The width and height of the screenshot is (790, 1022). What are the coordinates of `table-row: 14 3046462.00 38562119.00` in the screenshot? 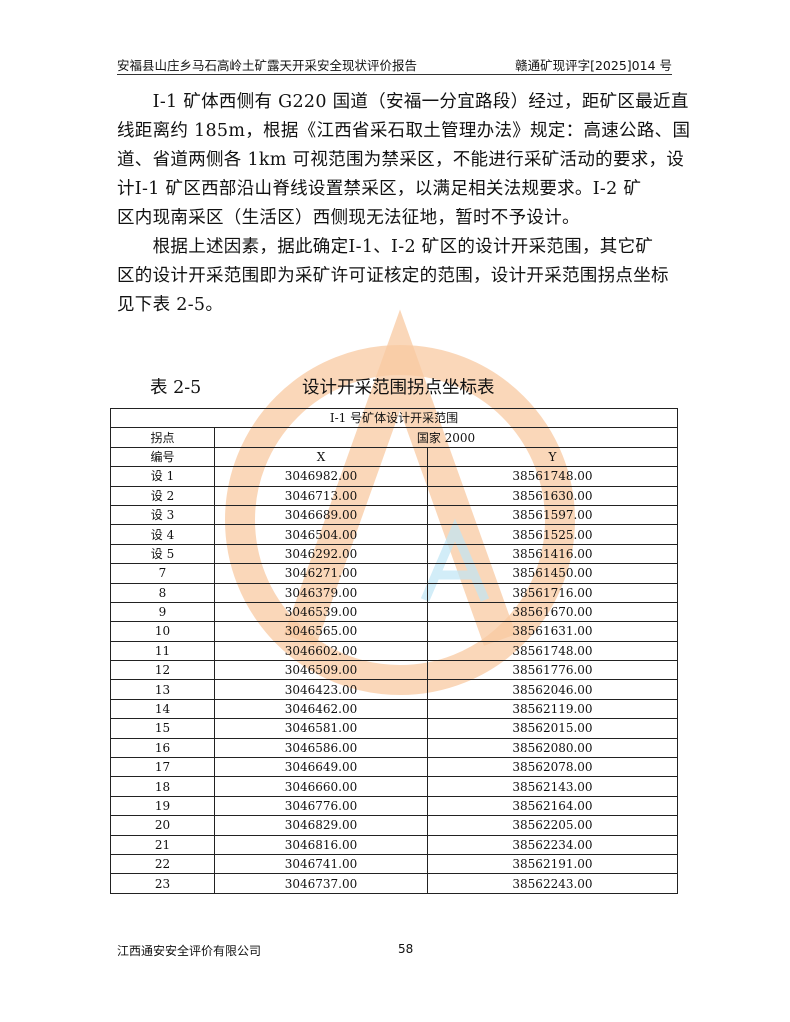 It's located at (394, 709).